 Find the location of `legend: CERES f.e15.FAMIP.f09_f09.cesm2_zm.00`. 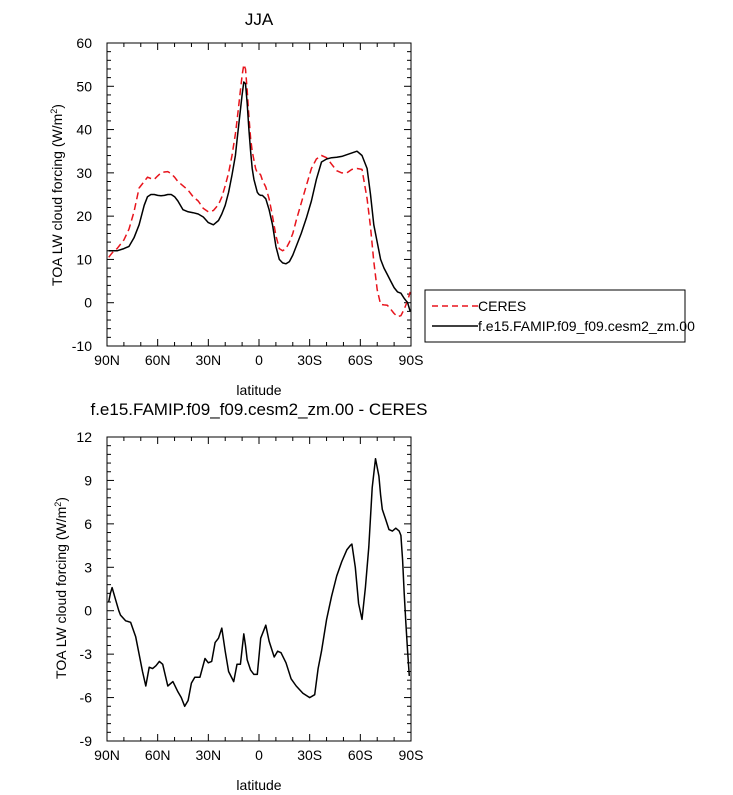

legend: CERES f.e15.FAMIP.f09_f09.cesm2_zm.00 is located at coordinates (559, 316).